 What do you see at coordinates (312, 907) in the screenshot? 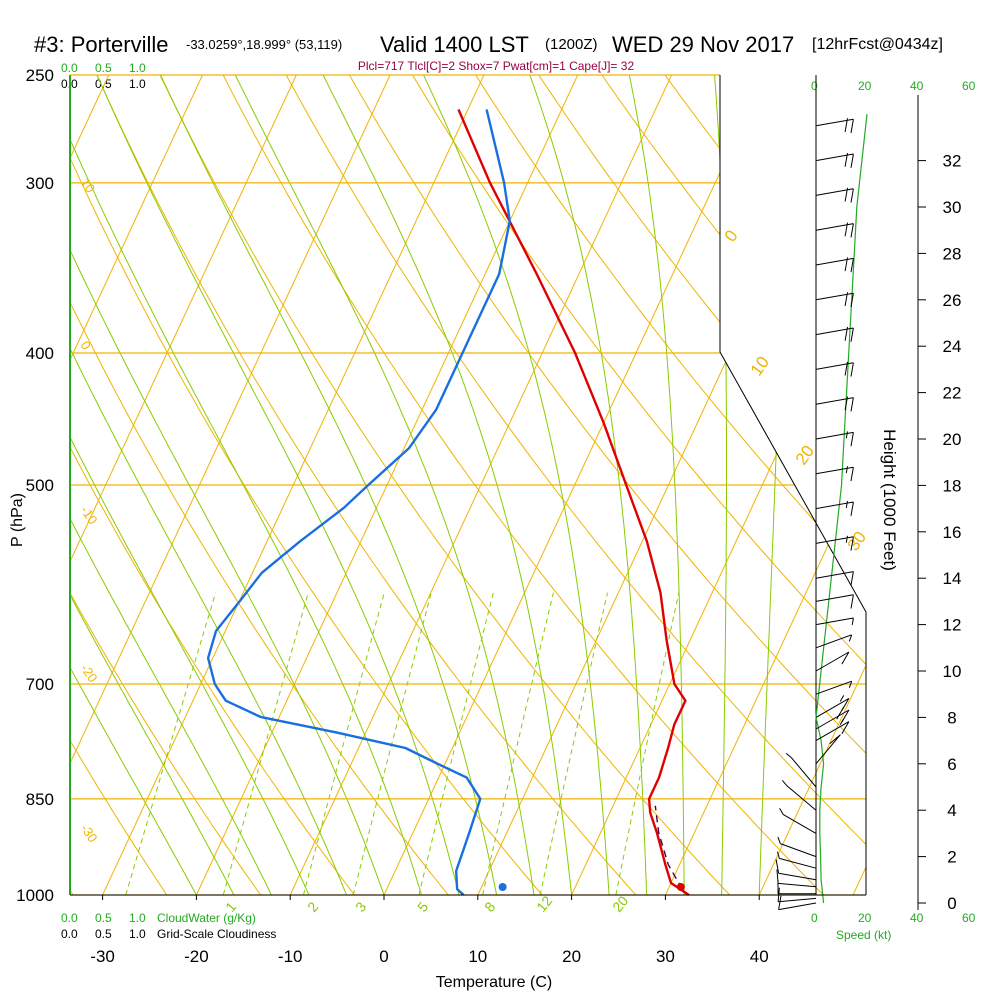
I see `mixing-ratio-label: 2` at bounding box center [312, 907].